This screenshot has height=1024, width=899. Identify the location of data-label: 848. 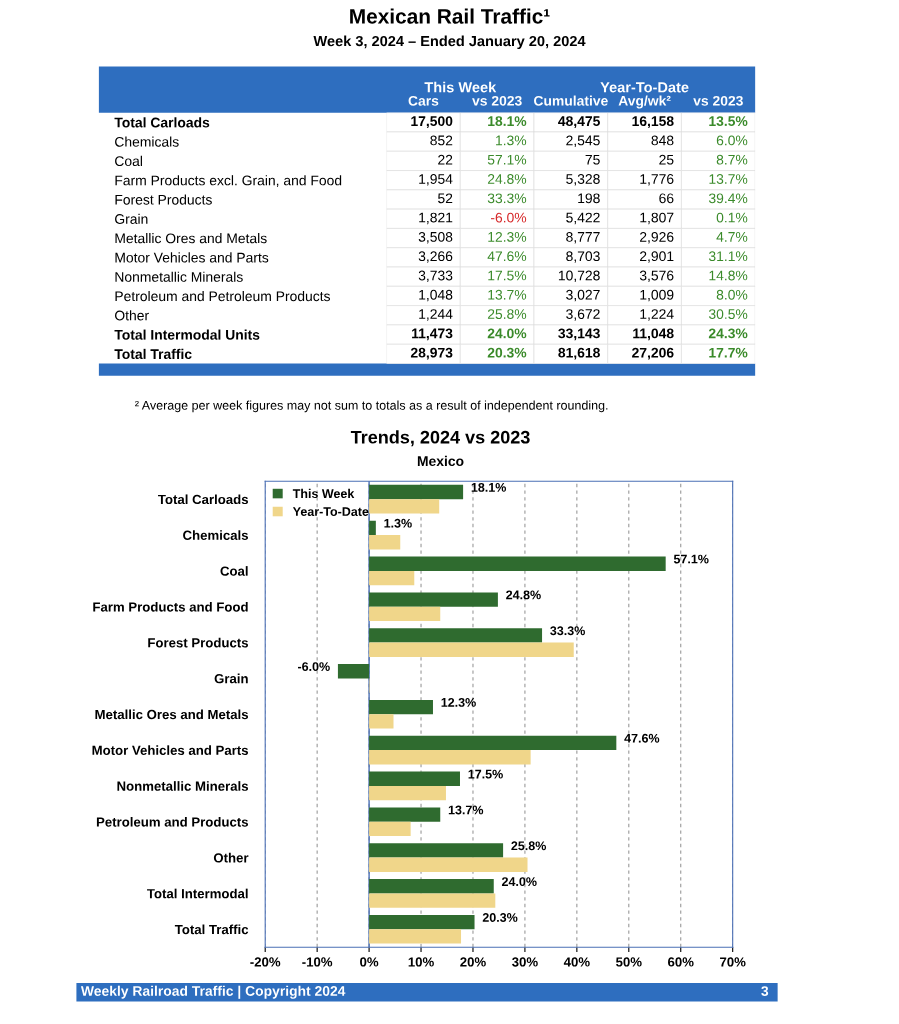
(662, 140).